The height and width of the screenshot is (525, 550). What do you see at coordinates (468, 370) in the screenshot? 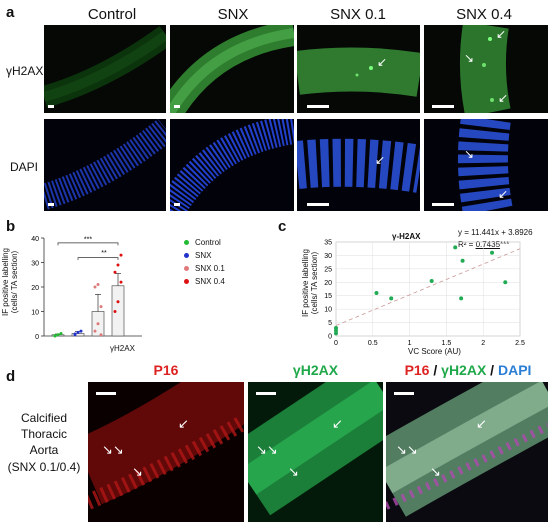
I see `panel-d-title-merge: P16 / γH2AX / DAPI` at bounding box center [468, 370].